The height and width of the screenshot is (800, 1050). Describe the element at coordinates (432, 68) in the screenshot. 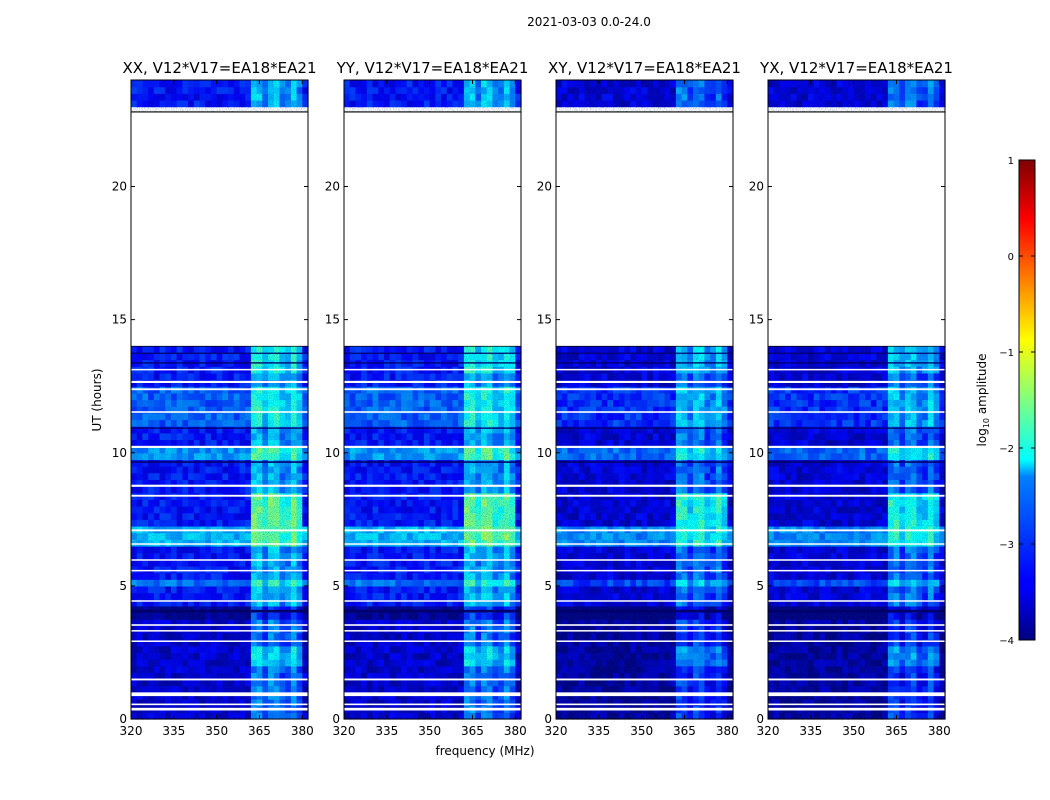

I see `panel-title: YY, V12*V17=EA18*EA21` at that location.